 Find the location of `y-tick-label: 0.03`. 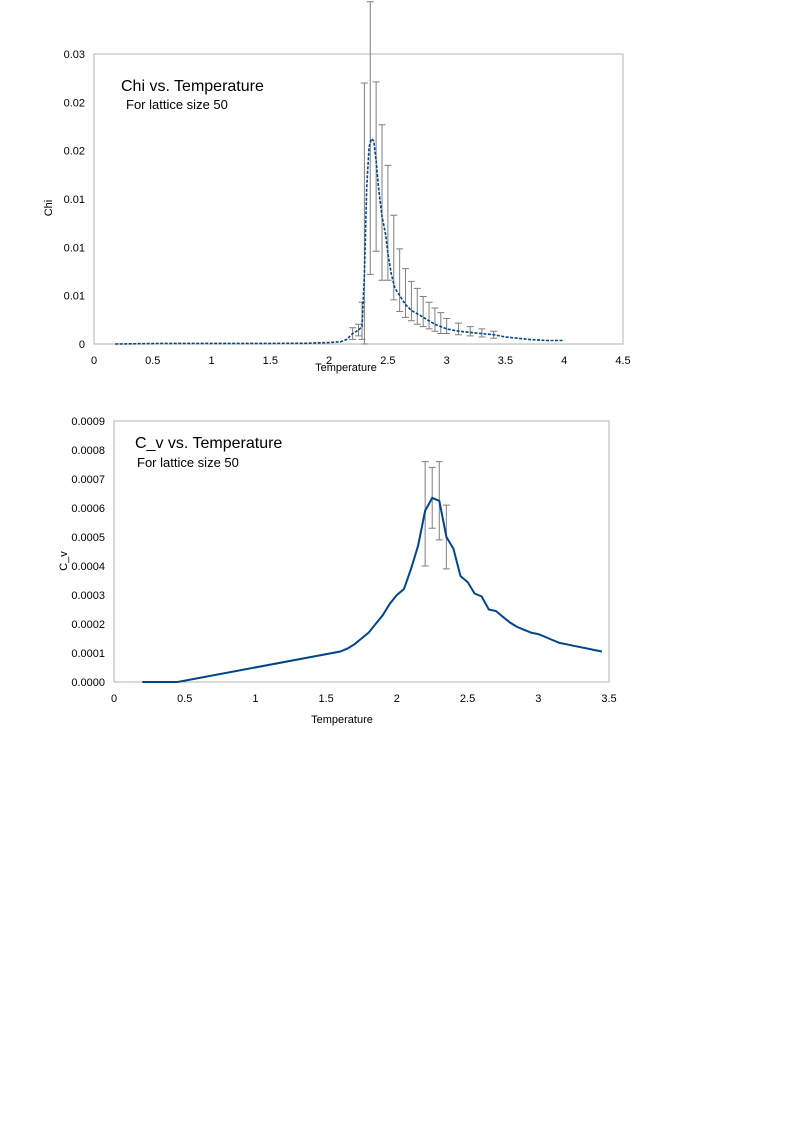

y-tick-label: 0.03 is located at coordinates (74, 55).